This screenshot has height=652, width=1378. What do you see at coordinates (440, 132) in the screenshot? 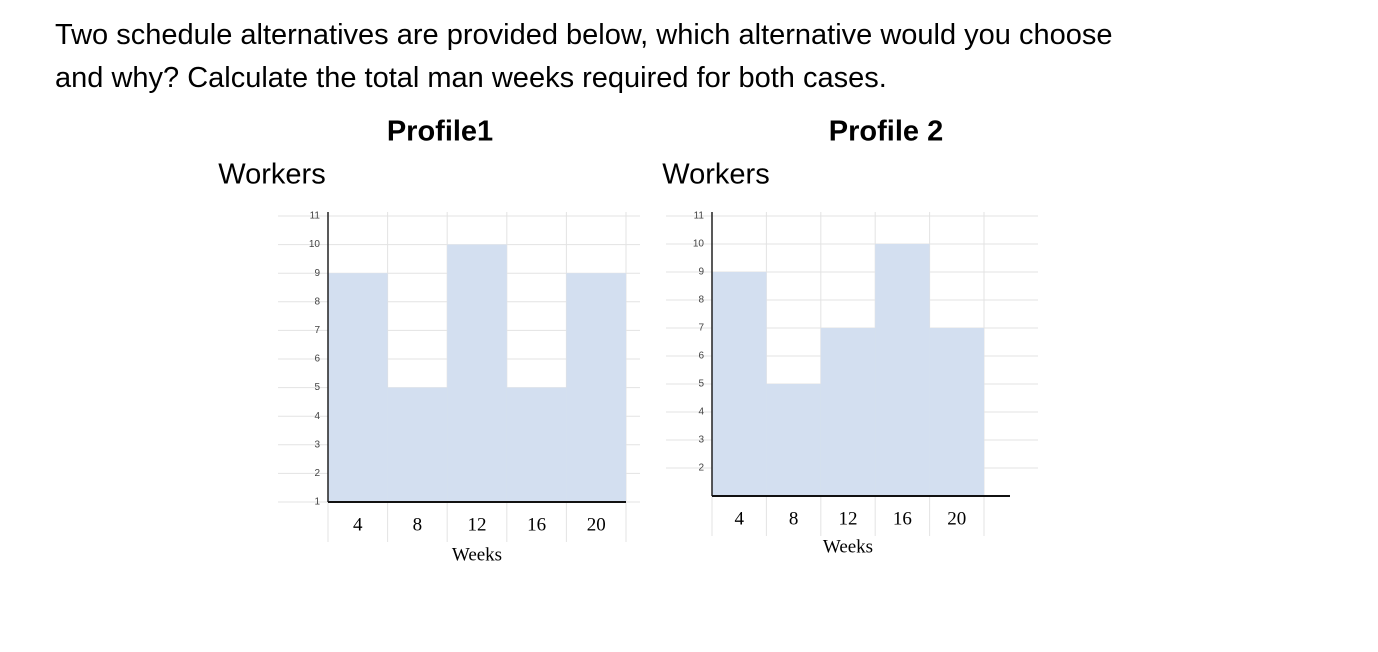
I see `chart-title: Profile1` at bounding box center [440, 132].